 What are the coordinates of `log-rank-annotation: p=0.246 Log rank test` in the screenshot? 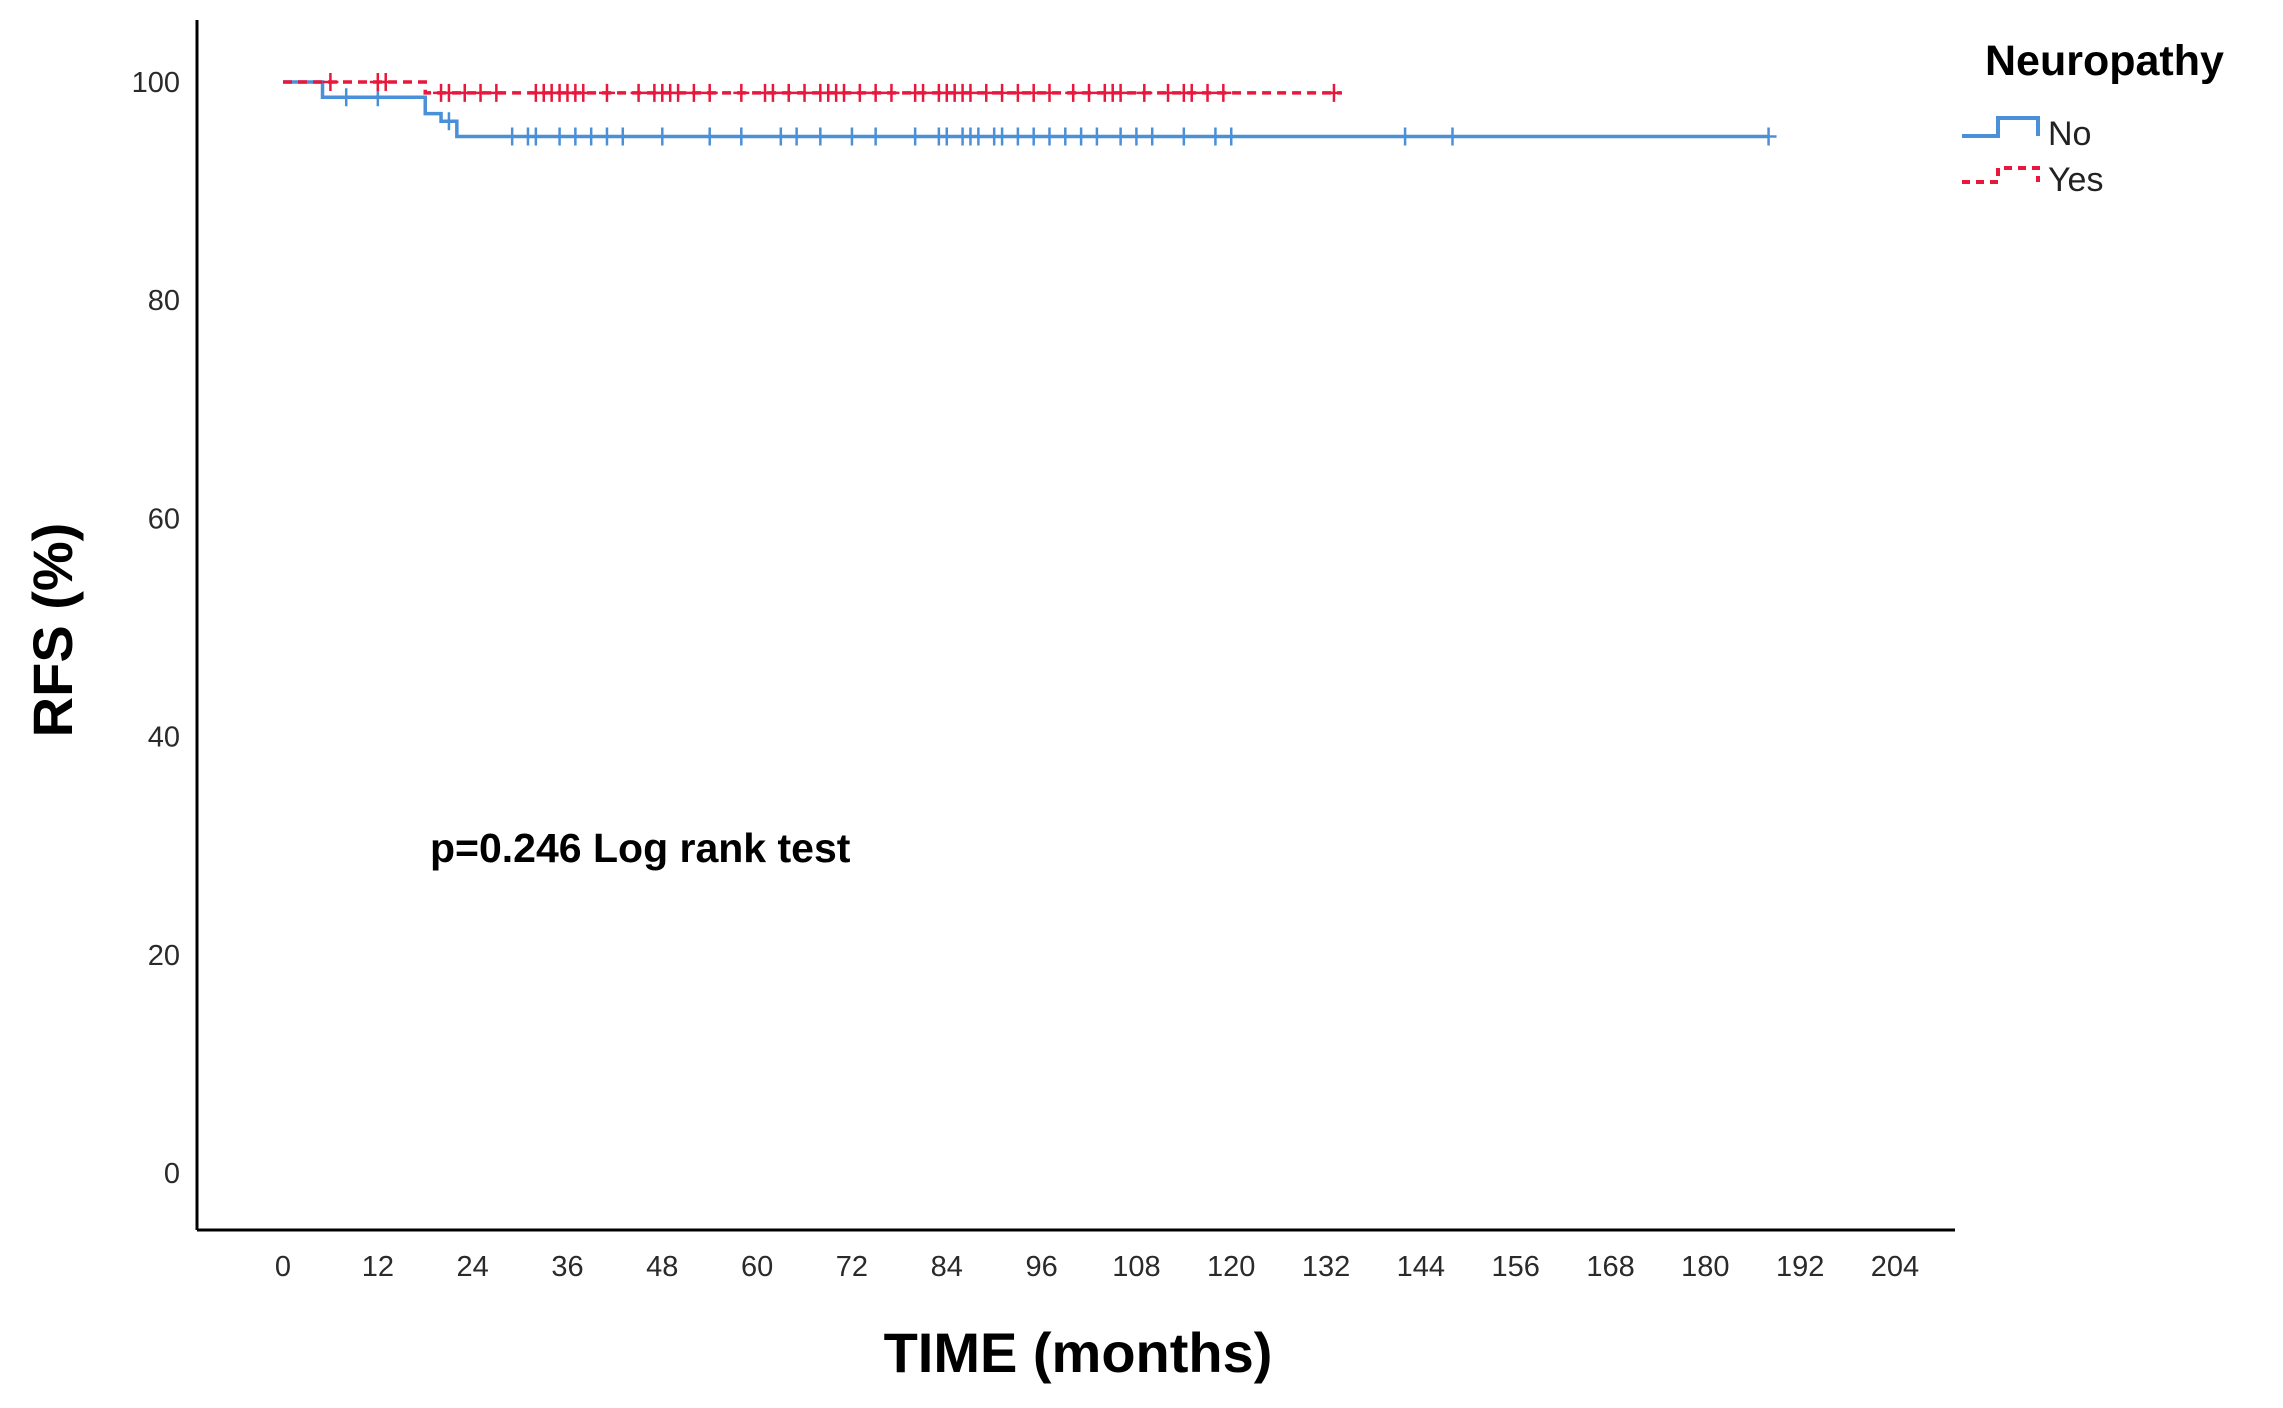 It's located at (640, 848).